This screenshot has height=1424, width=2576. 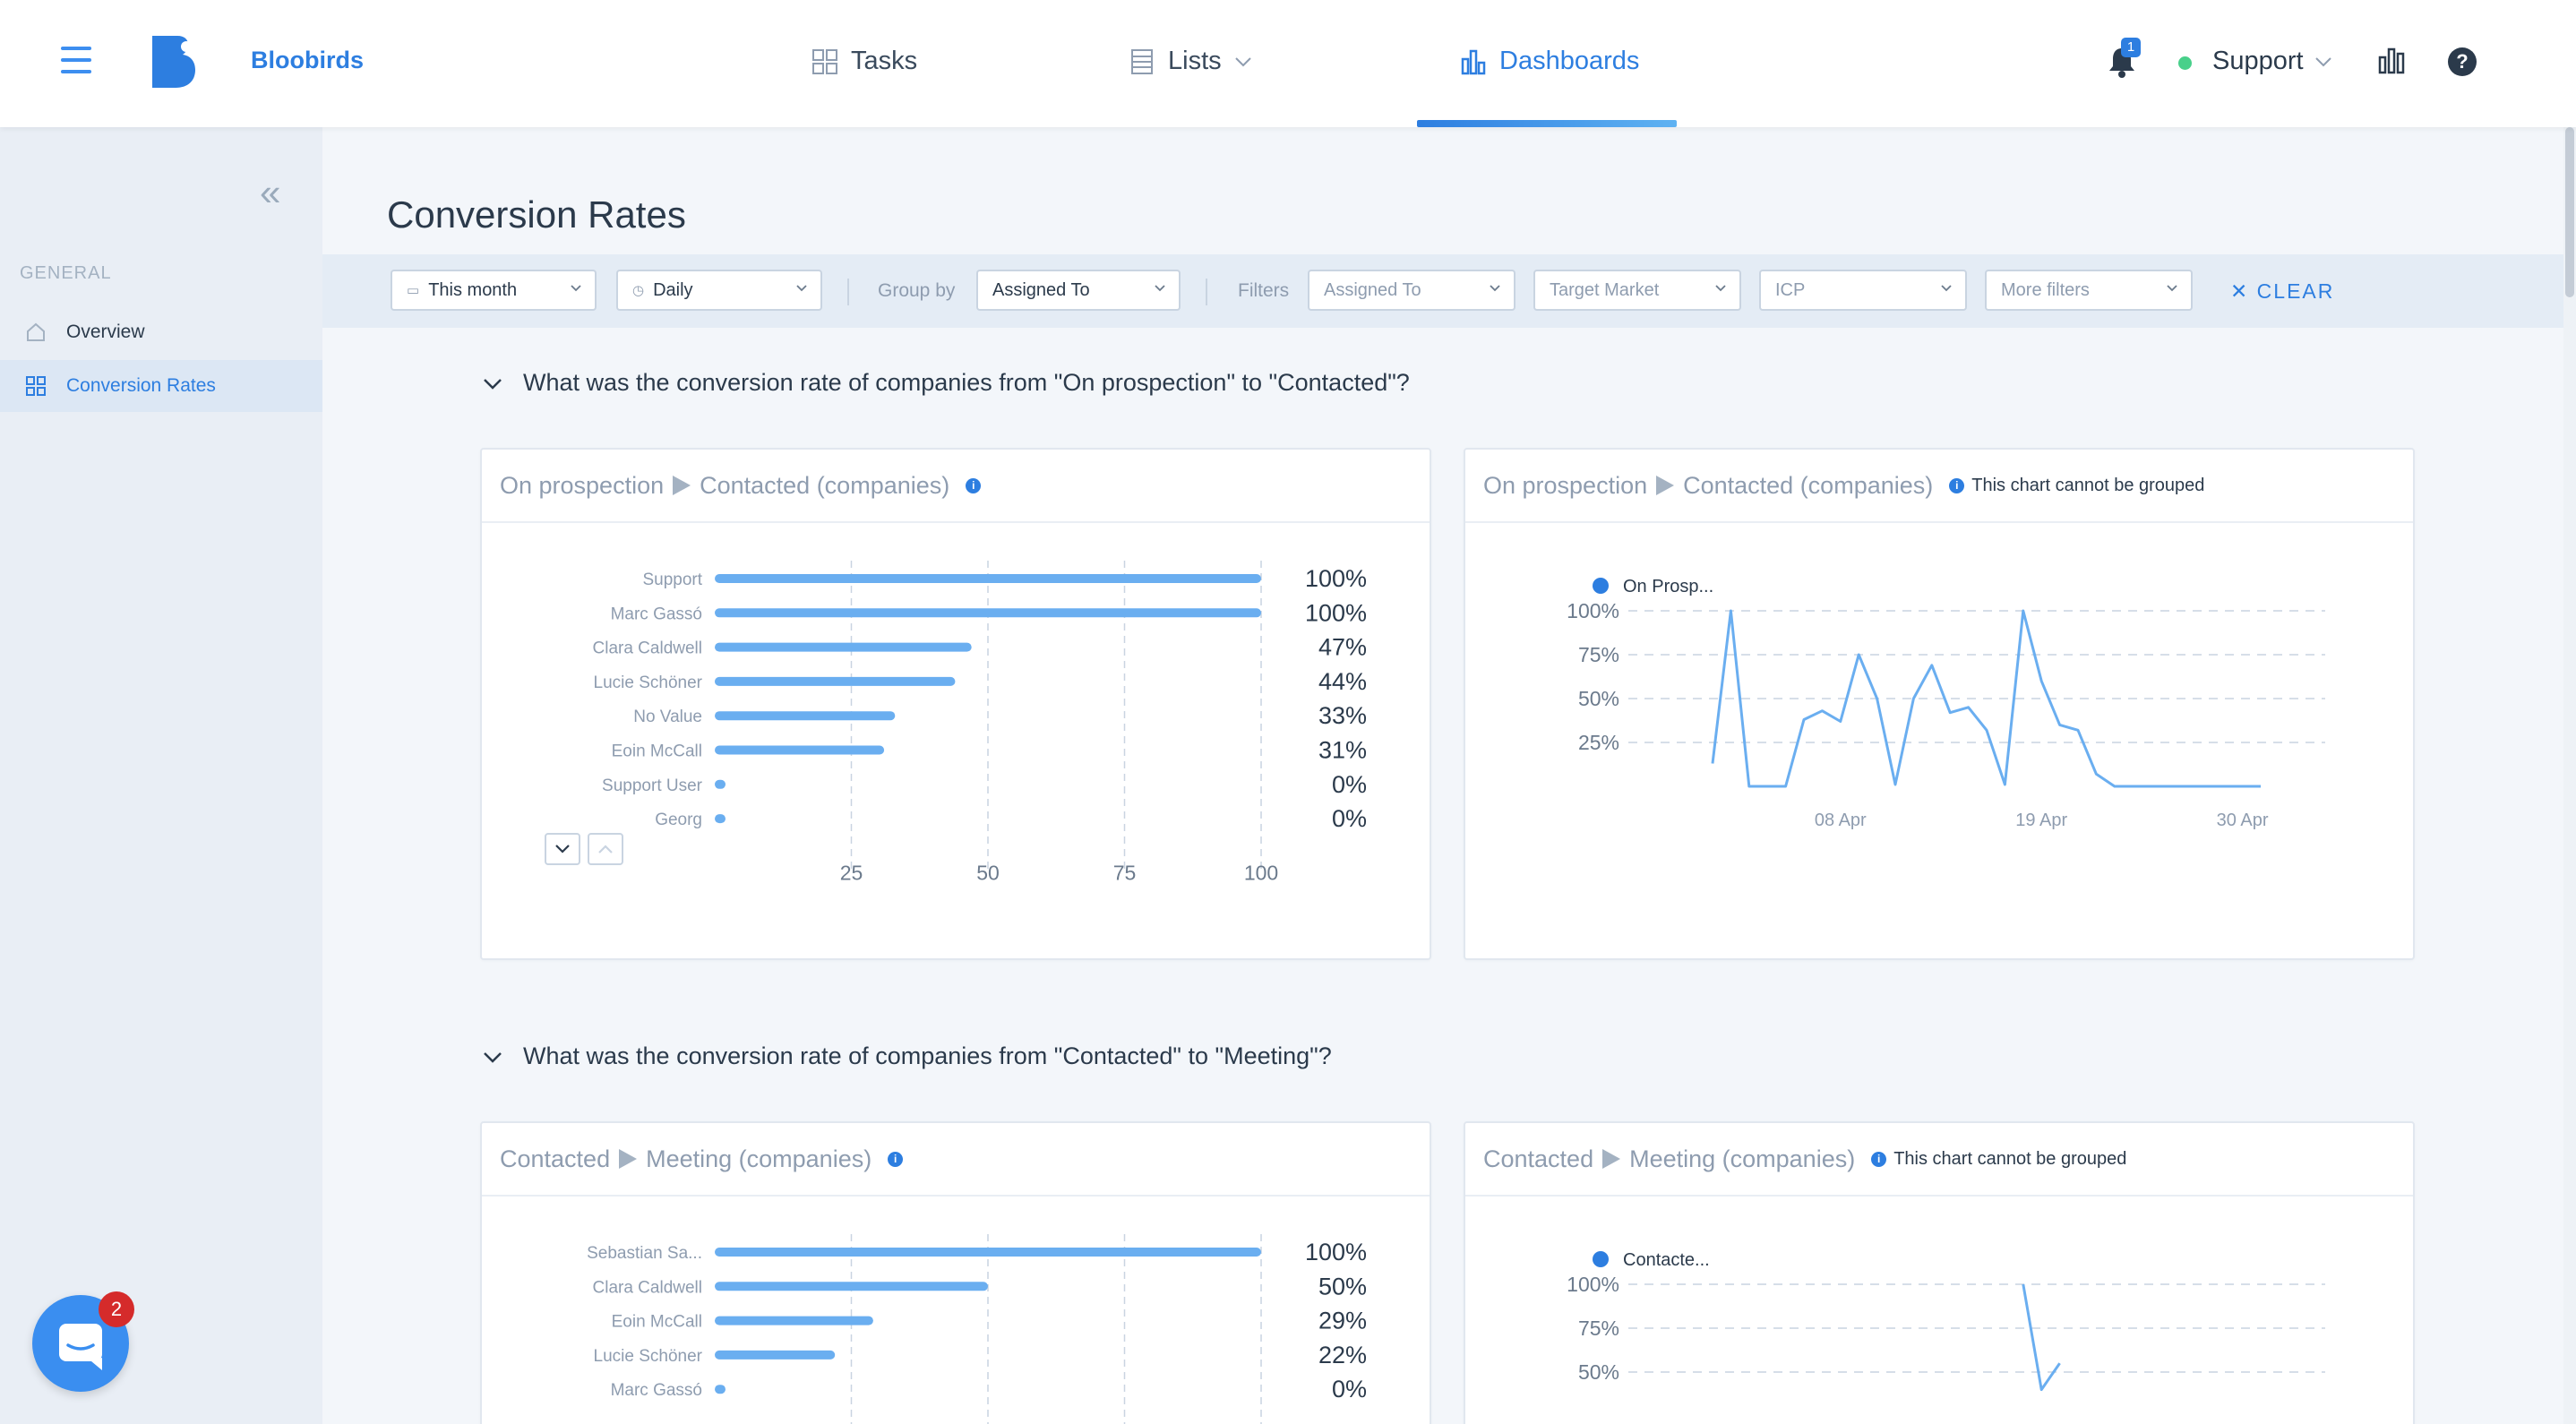 I want to click on legend-marker, so click(x=1601, y=586).